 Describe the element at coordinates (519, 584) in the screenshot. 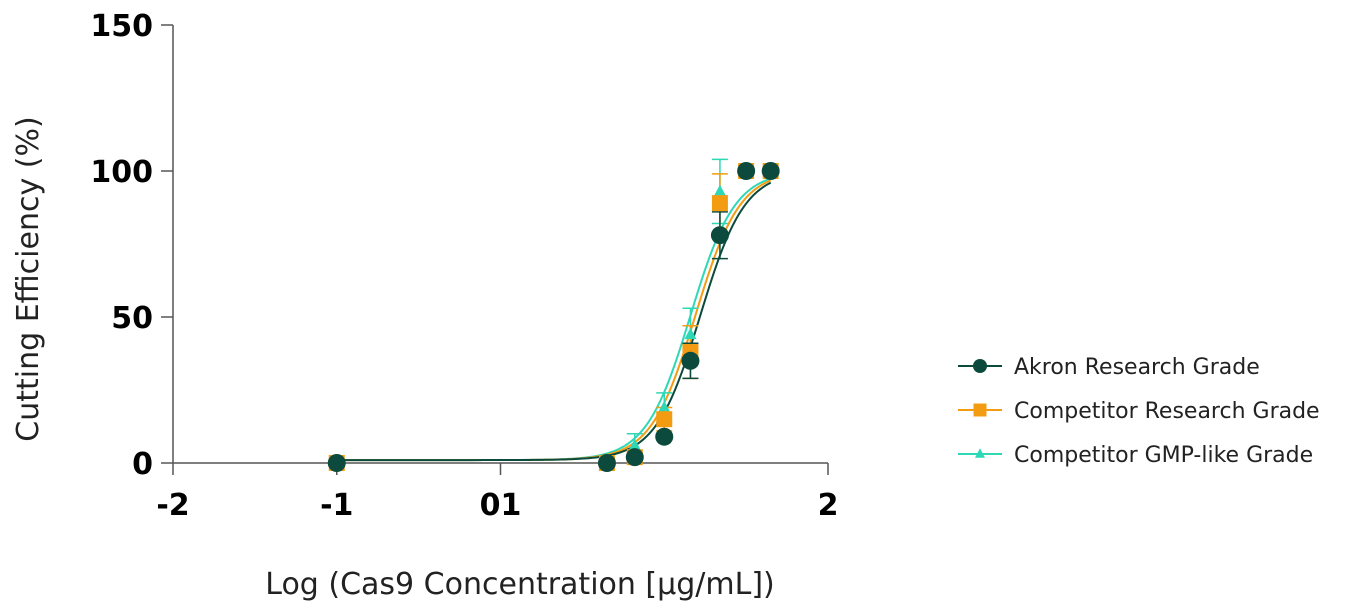

I see `x-axis-title: Log (Cas9 Concentration [µg/mL])` at that location.